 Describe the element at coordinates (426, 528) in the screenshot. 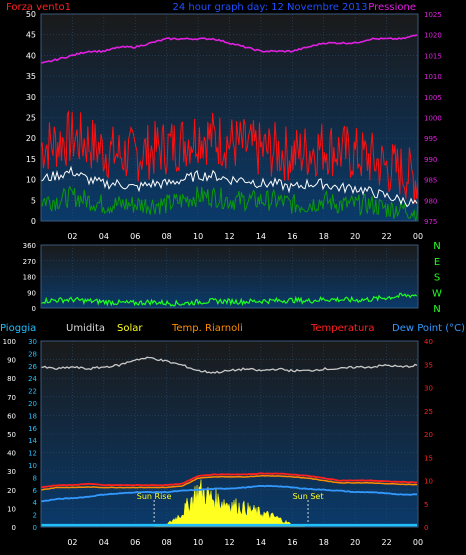

I see `temperature-ytick-label: 0` at that location.